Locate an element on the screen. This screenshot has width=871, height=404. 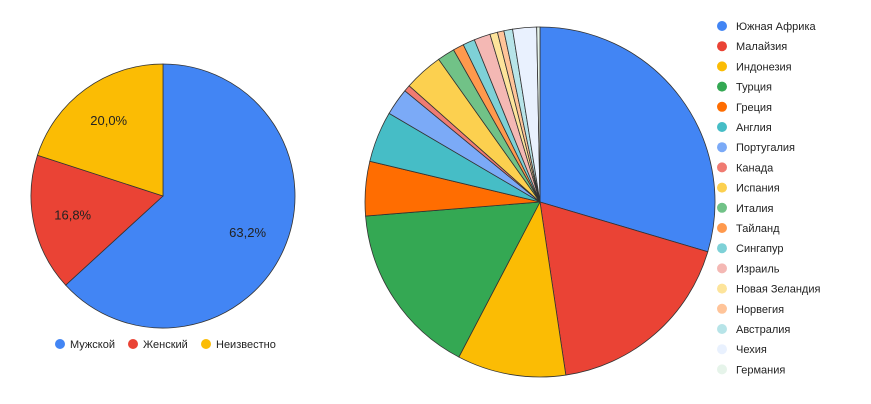
legend-label-1: Женский is located at coordinates (165, 345).